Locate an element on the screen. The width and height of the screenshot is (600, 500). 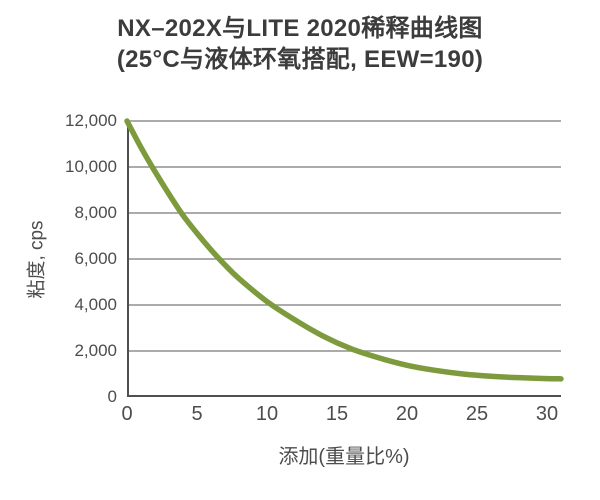
x-tick-label: 5 is located at coordinates (197, 414).